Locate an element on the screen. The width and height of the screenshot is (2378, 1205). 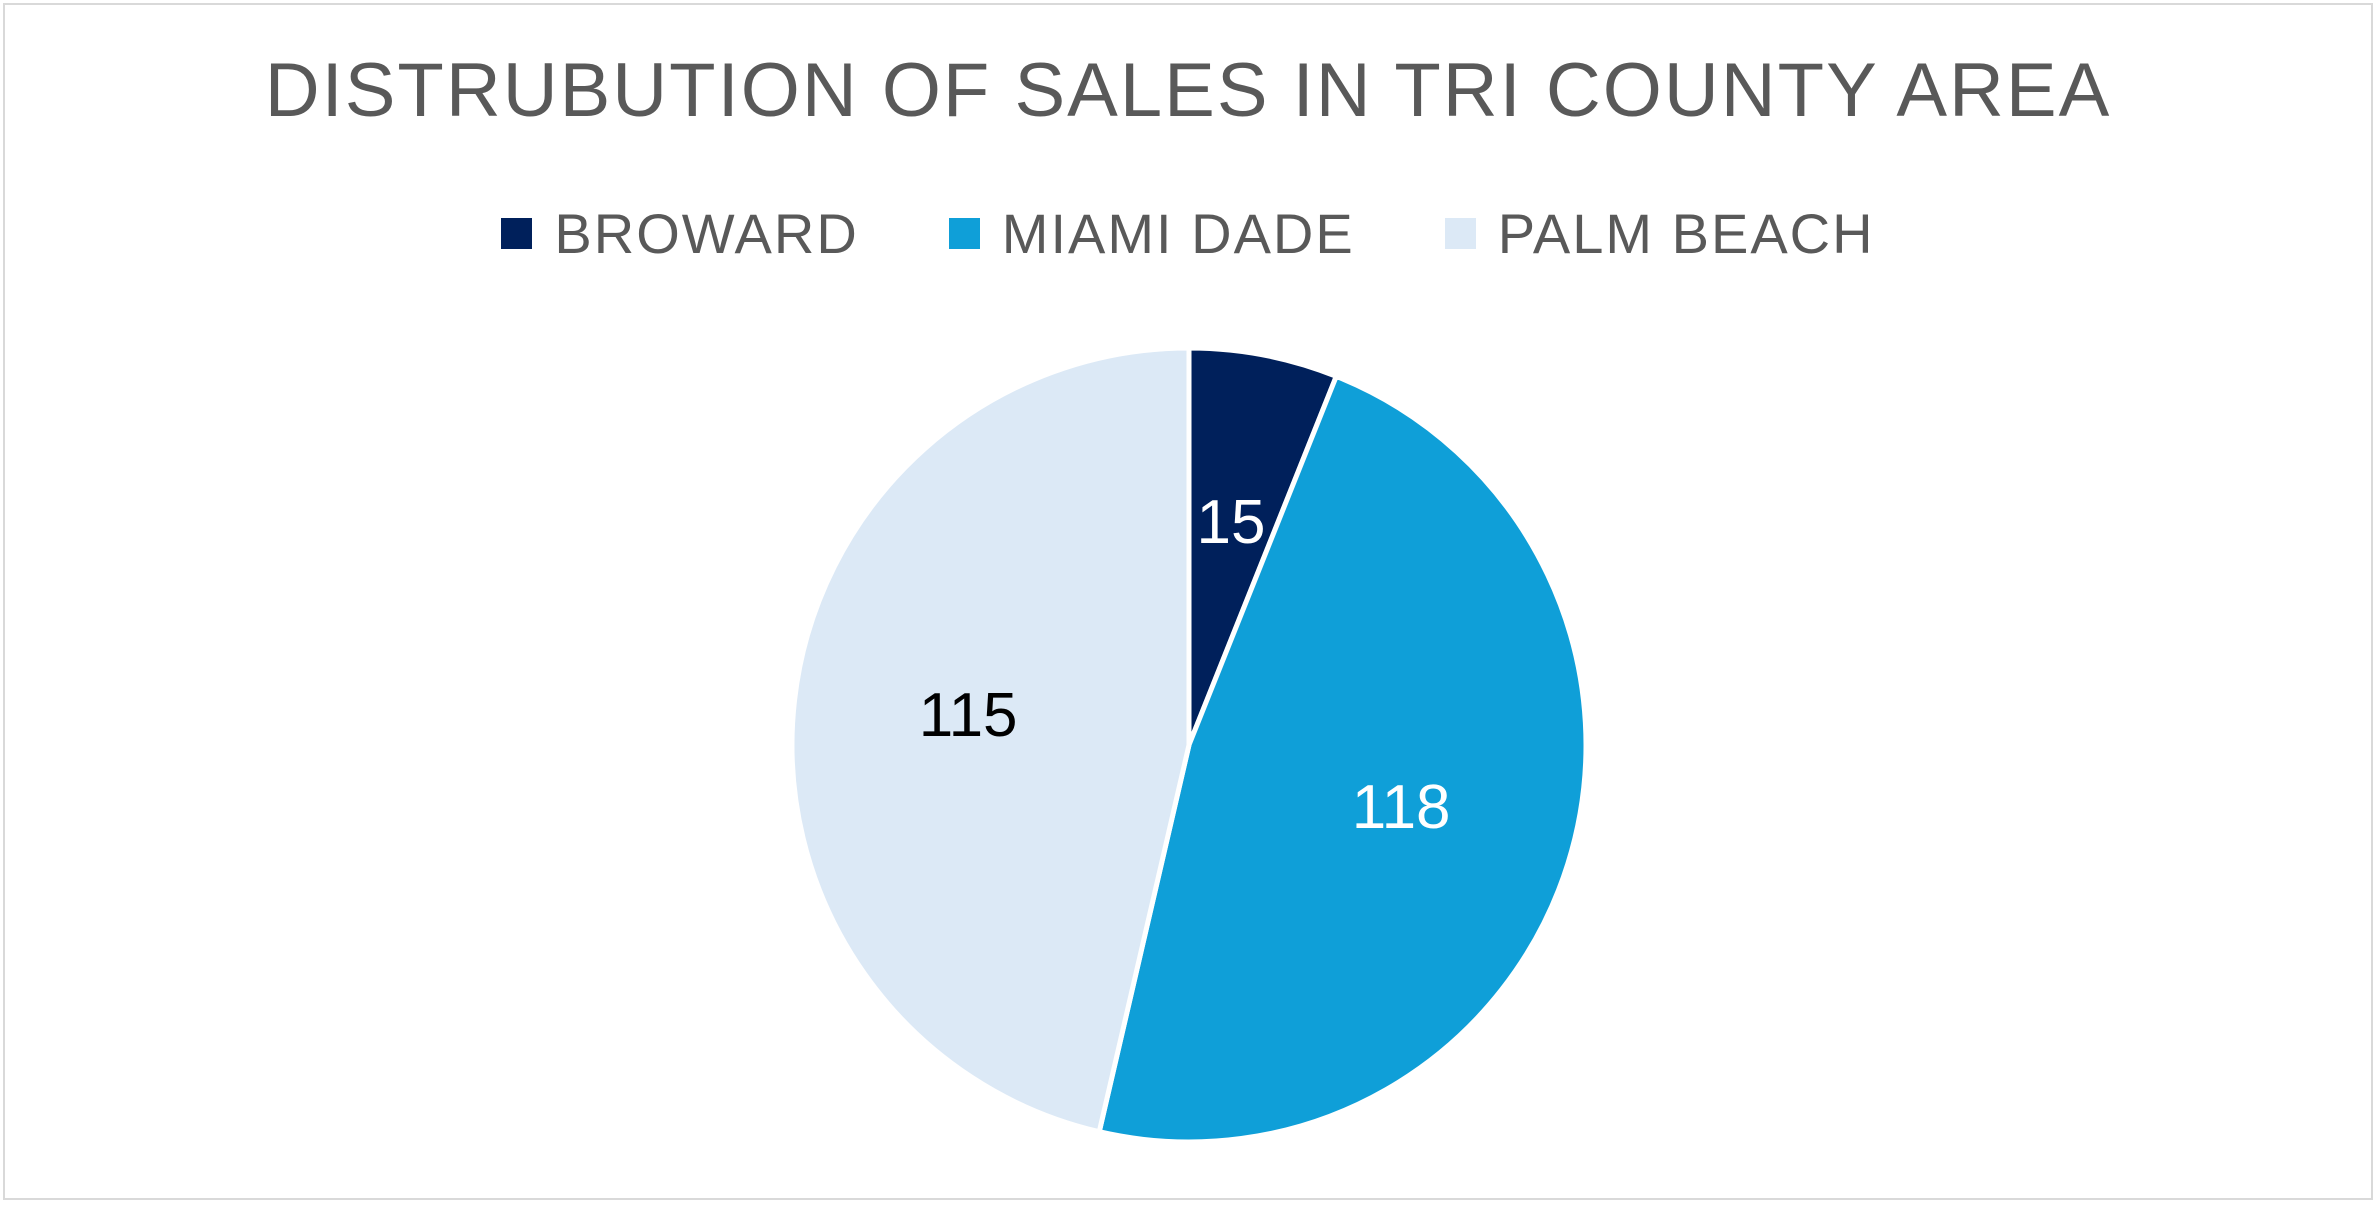
legend-item-palm-beach: PALM BEACH is located at coordinates (1659, 233).